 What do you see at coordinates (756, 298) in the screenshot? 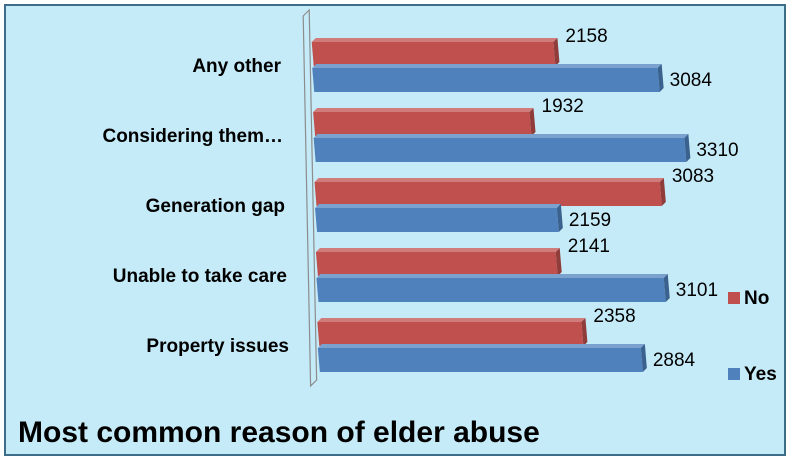
I see `legend-label-no: No` at bounding box center [756, 298].